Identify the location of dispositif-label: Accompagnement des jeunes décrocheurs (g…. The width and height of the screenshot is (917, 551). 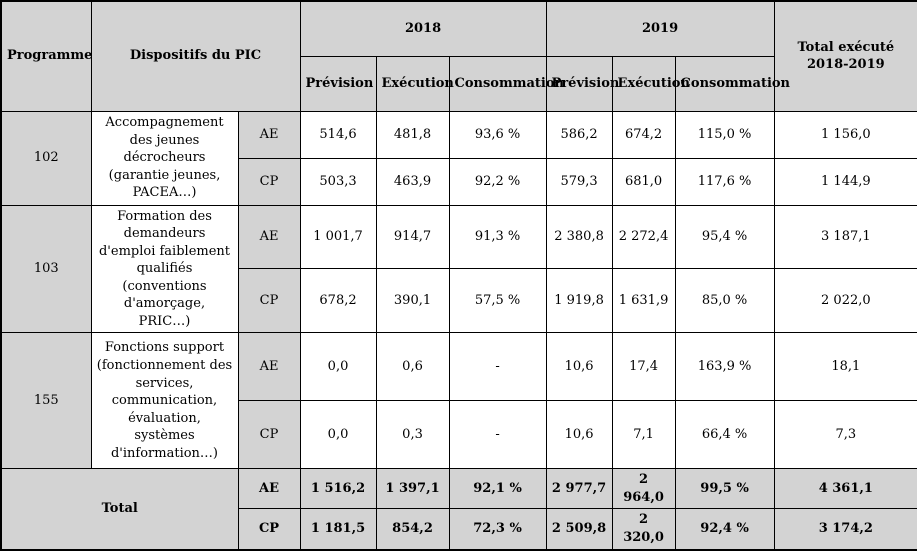
(164, 158).